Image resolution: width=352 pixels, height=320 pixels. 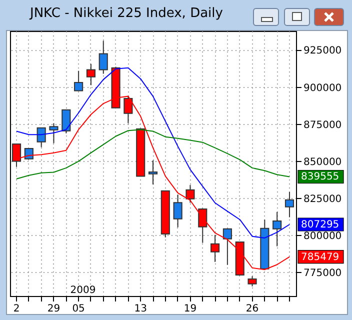 What do you see at coordinates (323, 273) in the screenshot?
I see `y-tick-label: 775000` at bounding box center [323, 273].